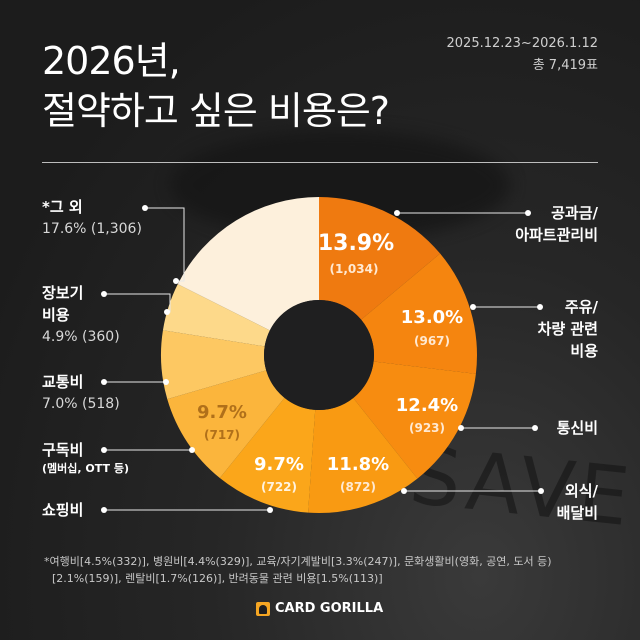 The height and width of the screenshot is (640, 640). I want to click on callout-telecom: 통신비, so click(577, 428).